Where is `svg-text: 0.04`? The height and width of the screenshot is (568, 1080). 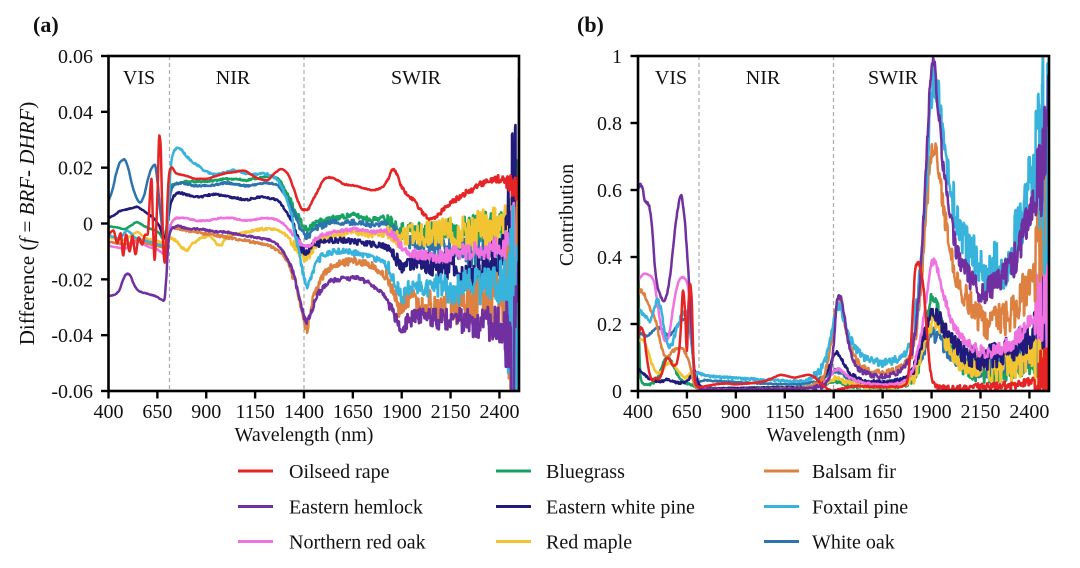
svg-text: 0.04 is located at coordinates (75, 113).